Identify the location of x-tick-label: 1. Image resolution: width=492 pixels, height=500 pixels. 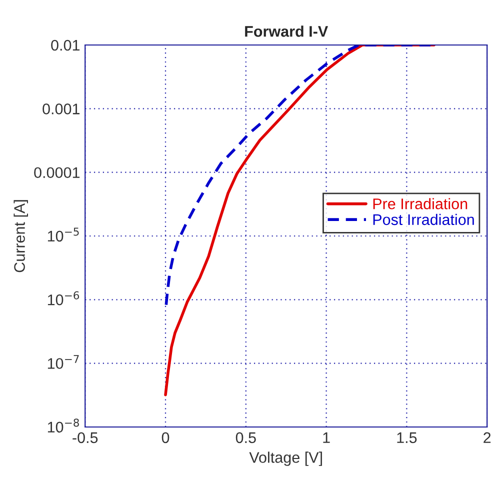
(326, 437).